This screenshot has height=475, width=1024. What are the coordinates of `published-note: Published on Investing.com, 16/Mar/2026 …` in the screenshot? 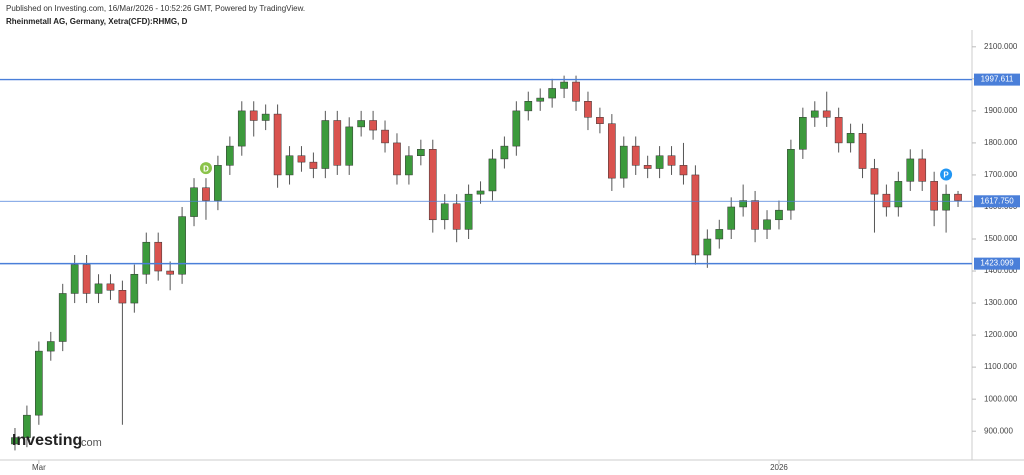 It's located at (155, 8).